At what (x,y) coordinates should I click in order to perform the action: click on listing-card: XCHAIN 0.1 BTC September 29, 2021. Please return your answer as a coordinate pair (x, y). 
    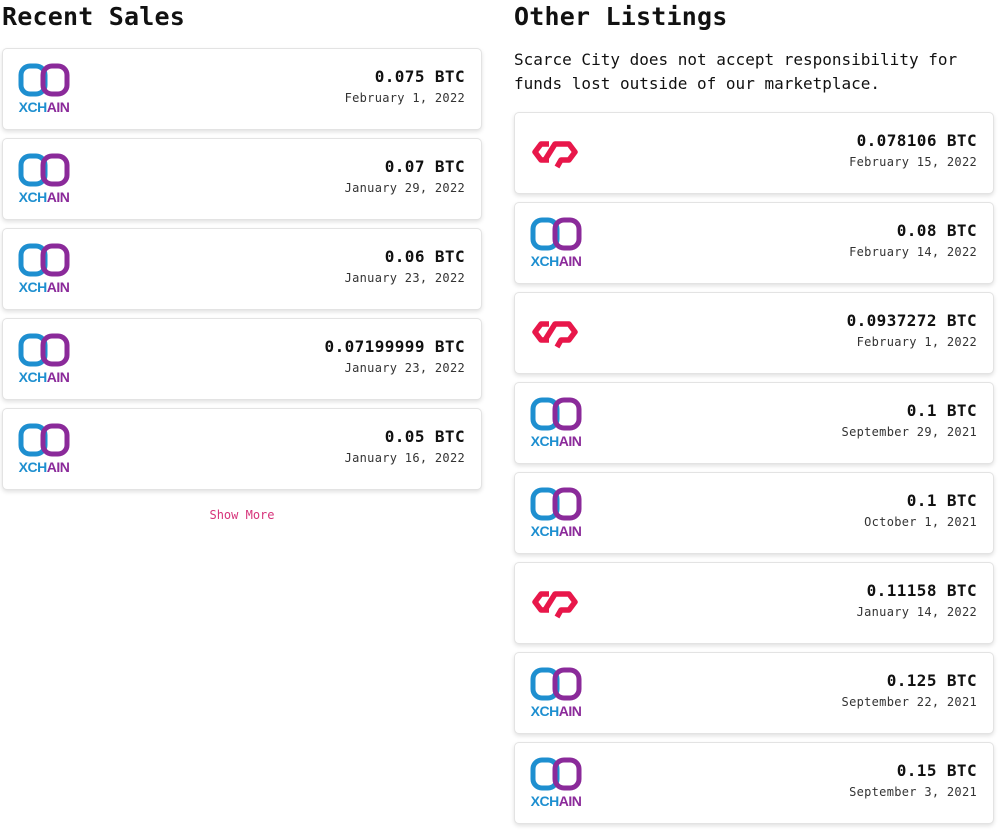
    Looking at the image, I should click on (754, 423).